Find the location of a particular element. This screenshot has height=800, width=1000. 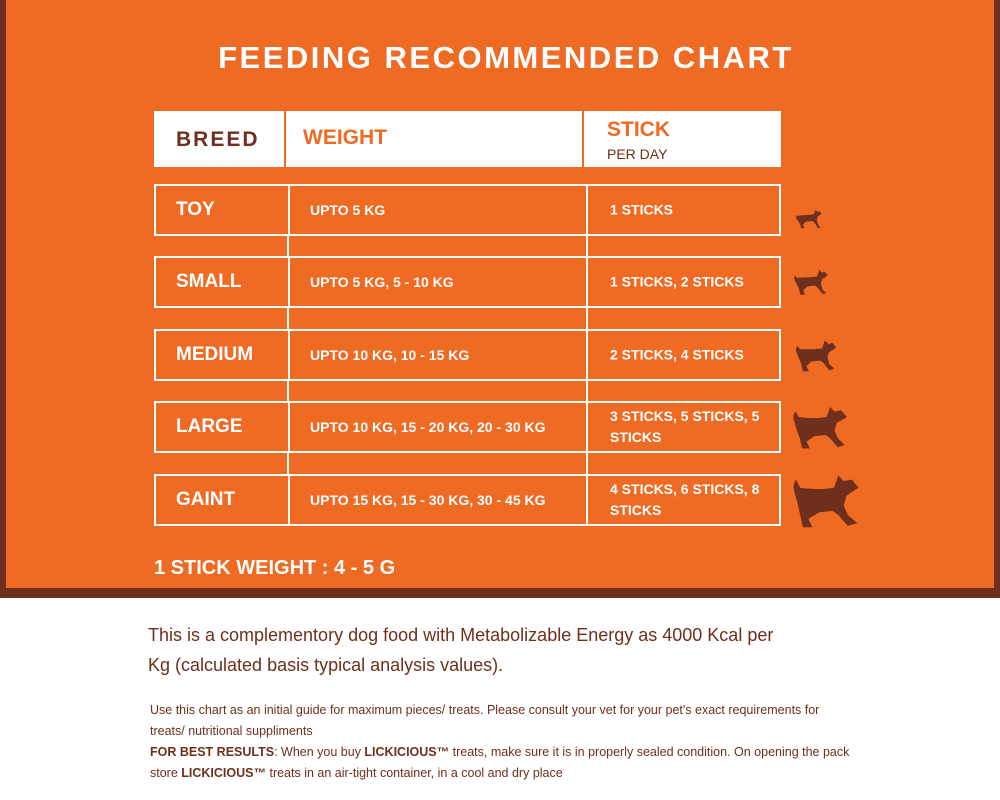

breed-cell: MEDIUM is located at coordinates (215, 354).